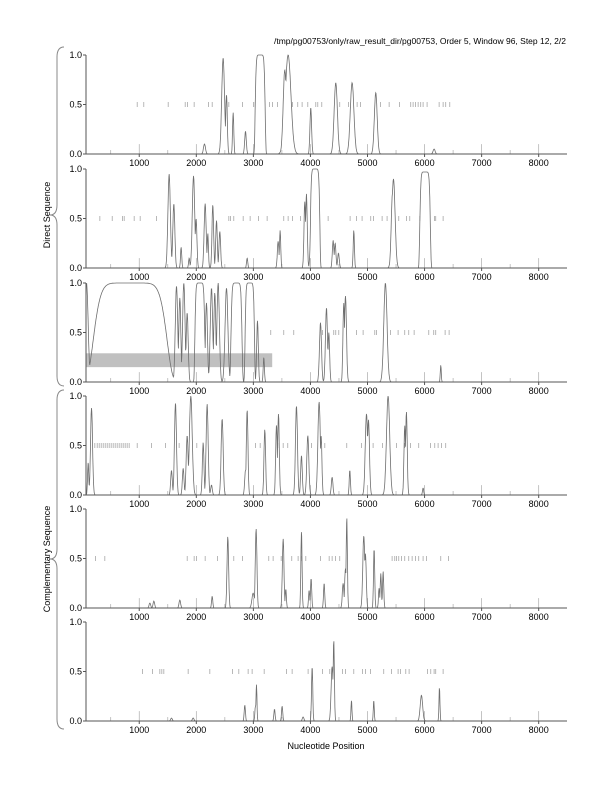  I want to click on direct-sequence-label: Direct Sequence, so click(47, 215).